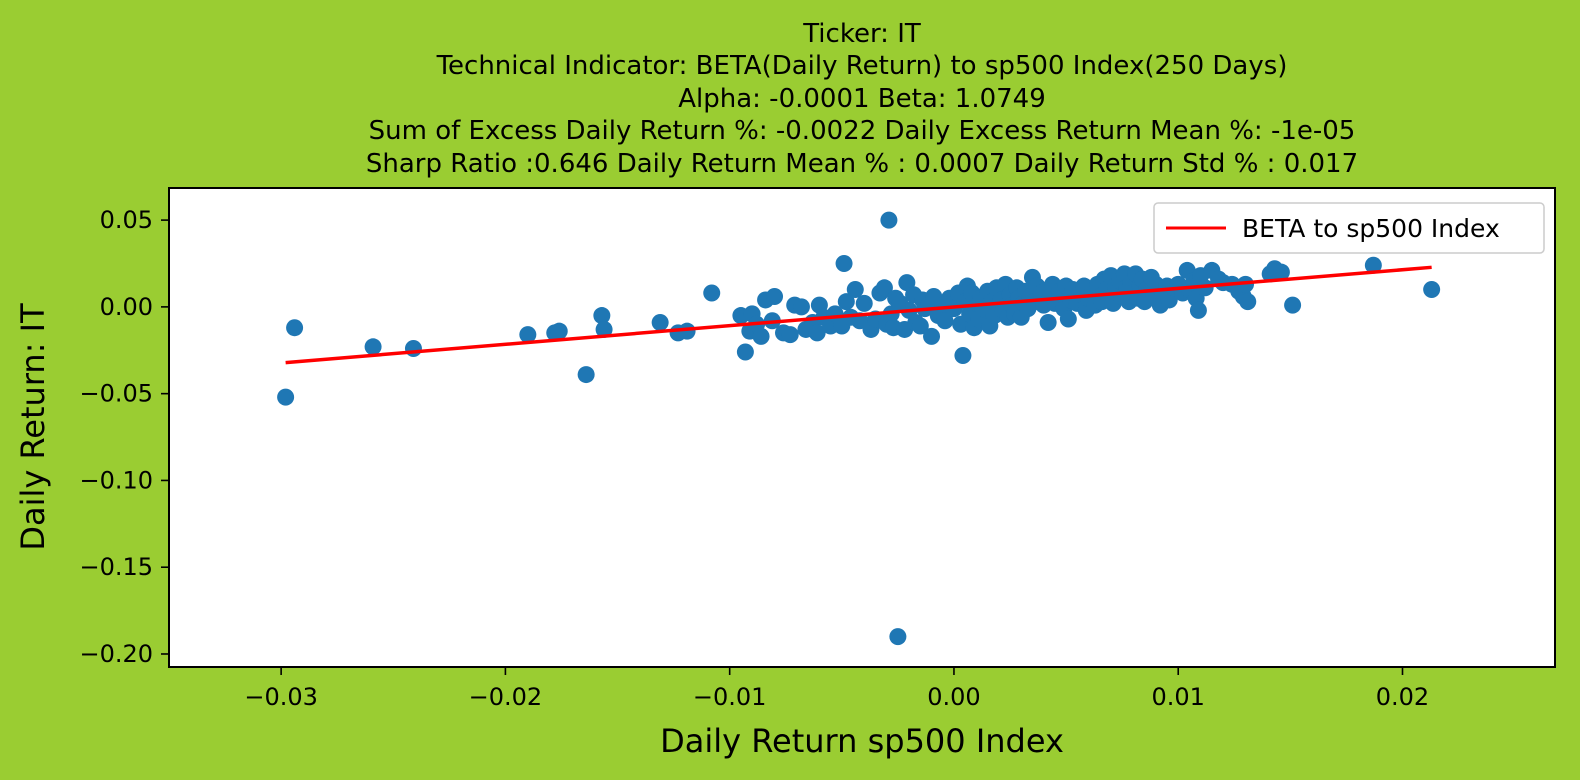 Image resolution: width=1580 pixels, height=780 pixels. I want to click on x-tick-label: −0.01, so click(730, 697).